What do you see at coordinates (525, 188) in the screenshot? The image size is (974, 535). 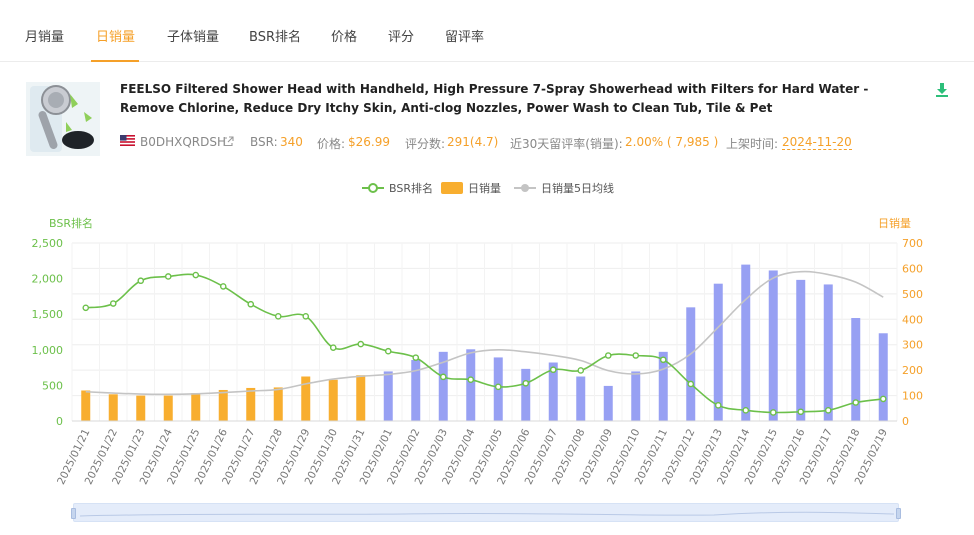 I see `legend-ma-line-icon` at bounding box center [525, 188].